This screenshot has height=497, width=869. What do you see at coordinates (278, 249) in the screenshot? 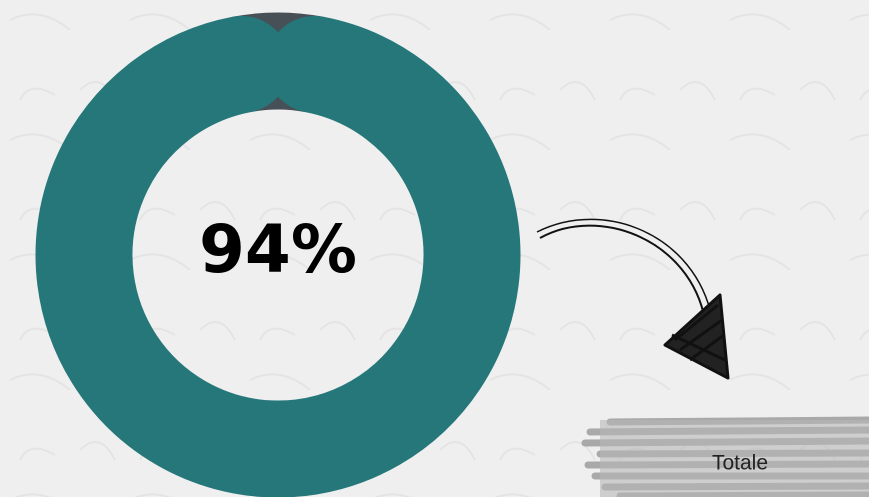
I see `center-label: 94%` at bounding box center [278, 249].